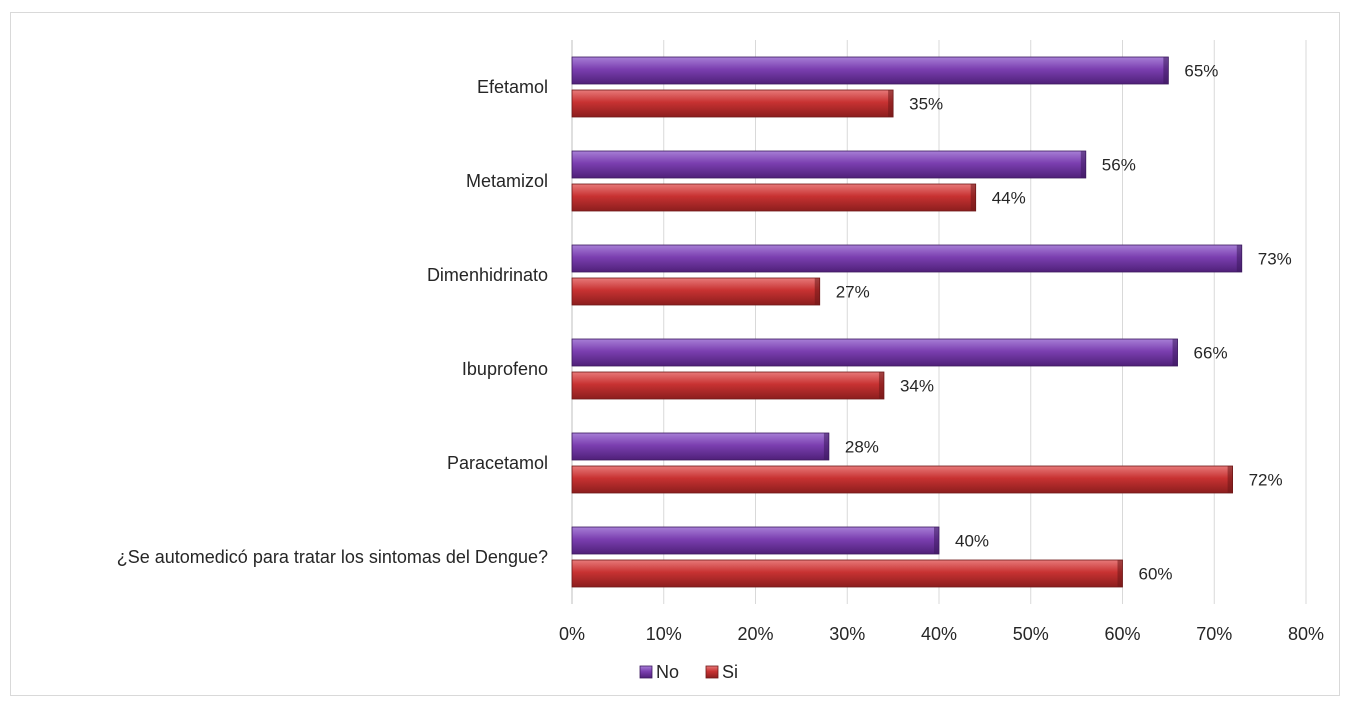  What do you see at coordinates (862, 447) in the screenshot?
I see `data-label: 28%` at bounding box center [862, 447].